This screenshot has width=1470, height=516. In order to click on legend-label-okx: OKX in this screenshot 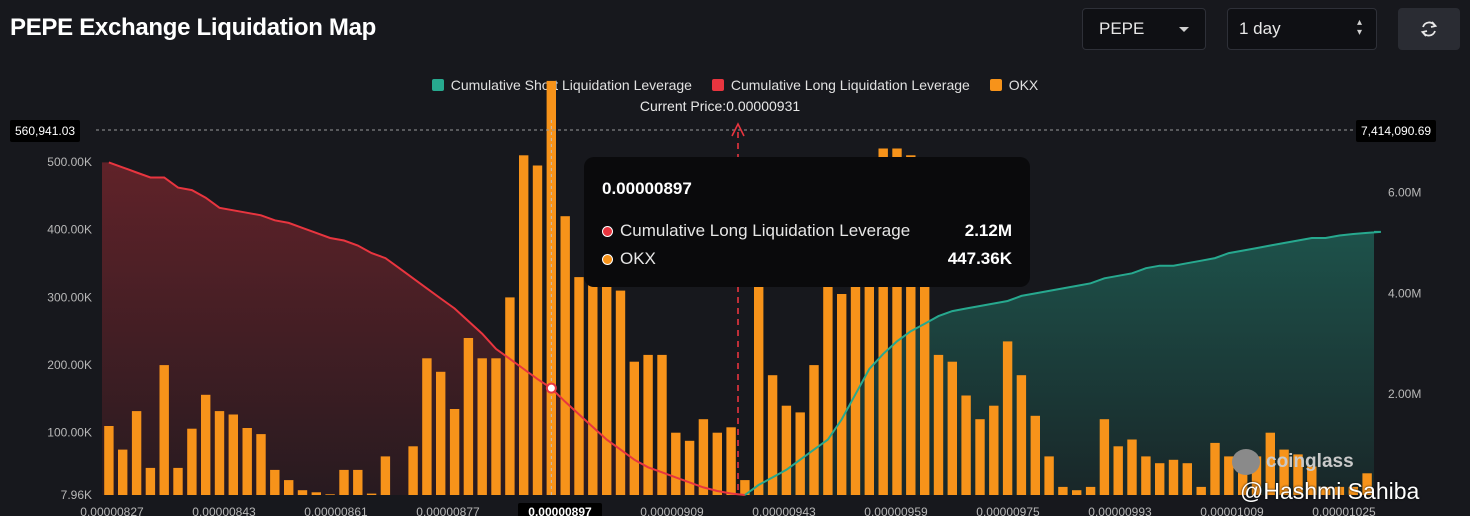, I will do `click(1023, 85)`.